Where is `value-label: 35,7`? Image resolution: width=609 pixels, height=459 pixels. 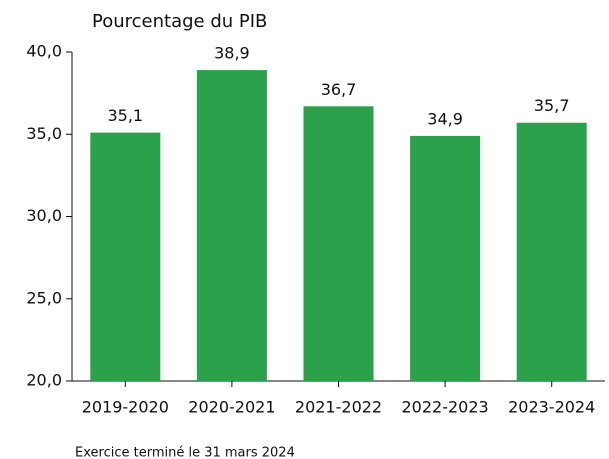 value-label: 35,7 is located at coordinates (552, 105).